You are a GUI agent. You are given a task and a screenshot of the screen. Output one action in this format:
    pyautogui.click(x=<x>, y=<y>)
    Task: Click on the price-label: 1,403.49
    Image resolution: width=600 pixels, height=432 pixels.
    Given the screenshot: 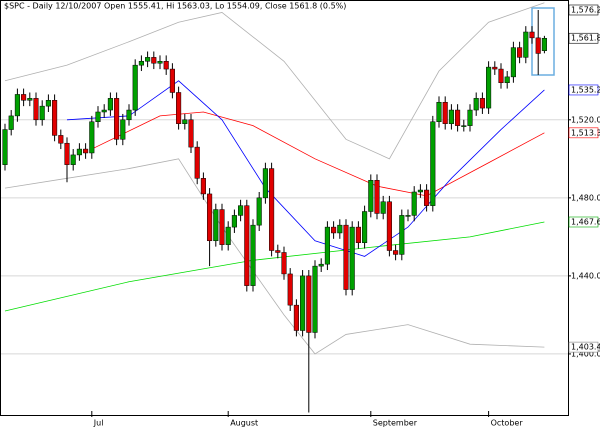 What is the action you would take?
    pyautogui.click(x=585, y=347)
    